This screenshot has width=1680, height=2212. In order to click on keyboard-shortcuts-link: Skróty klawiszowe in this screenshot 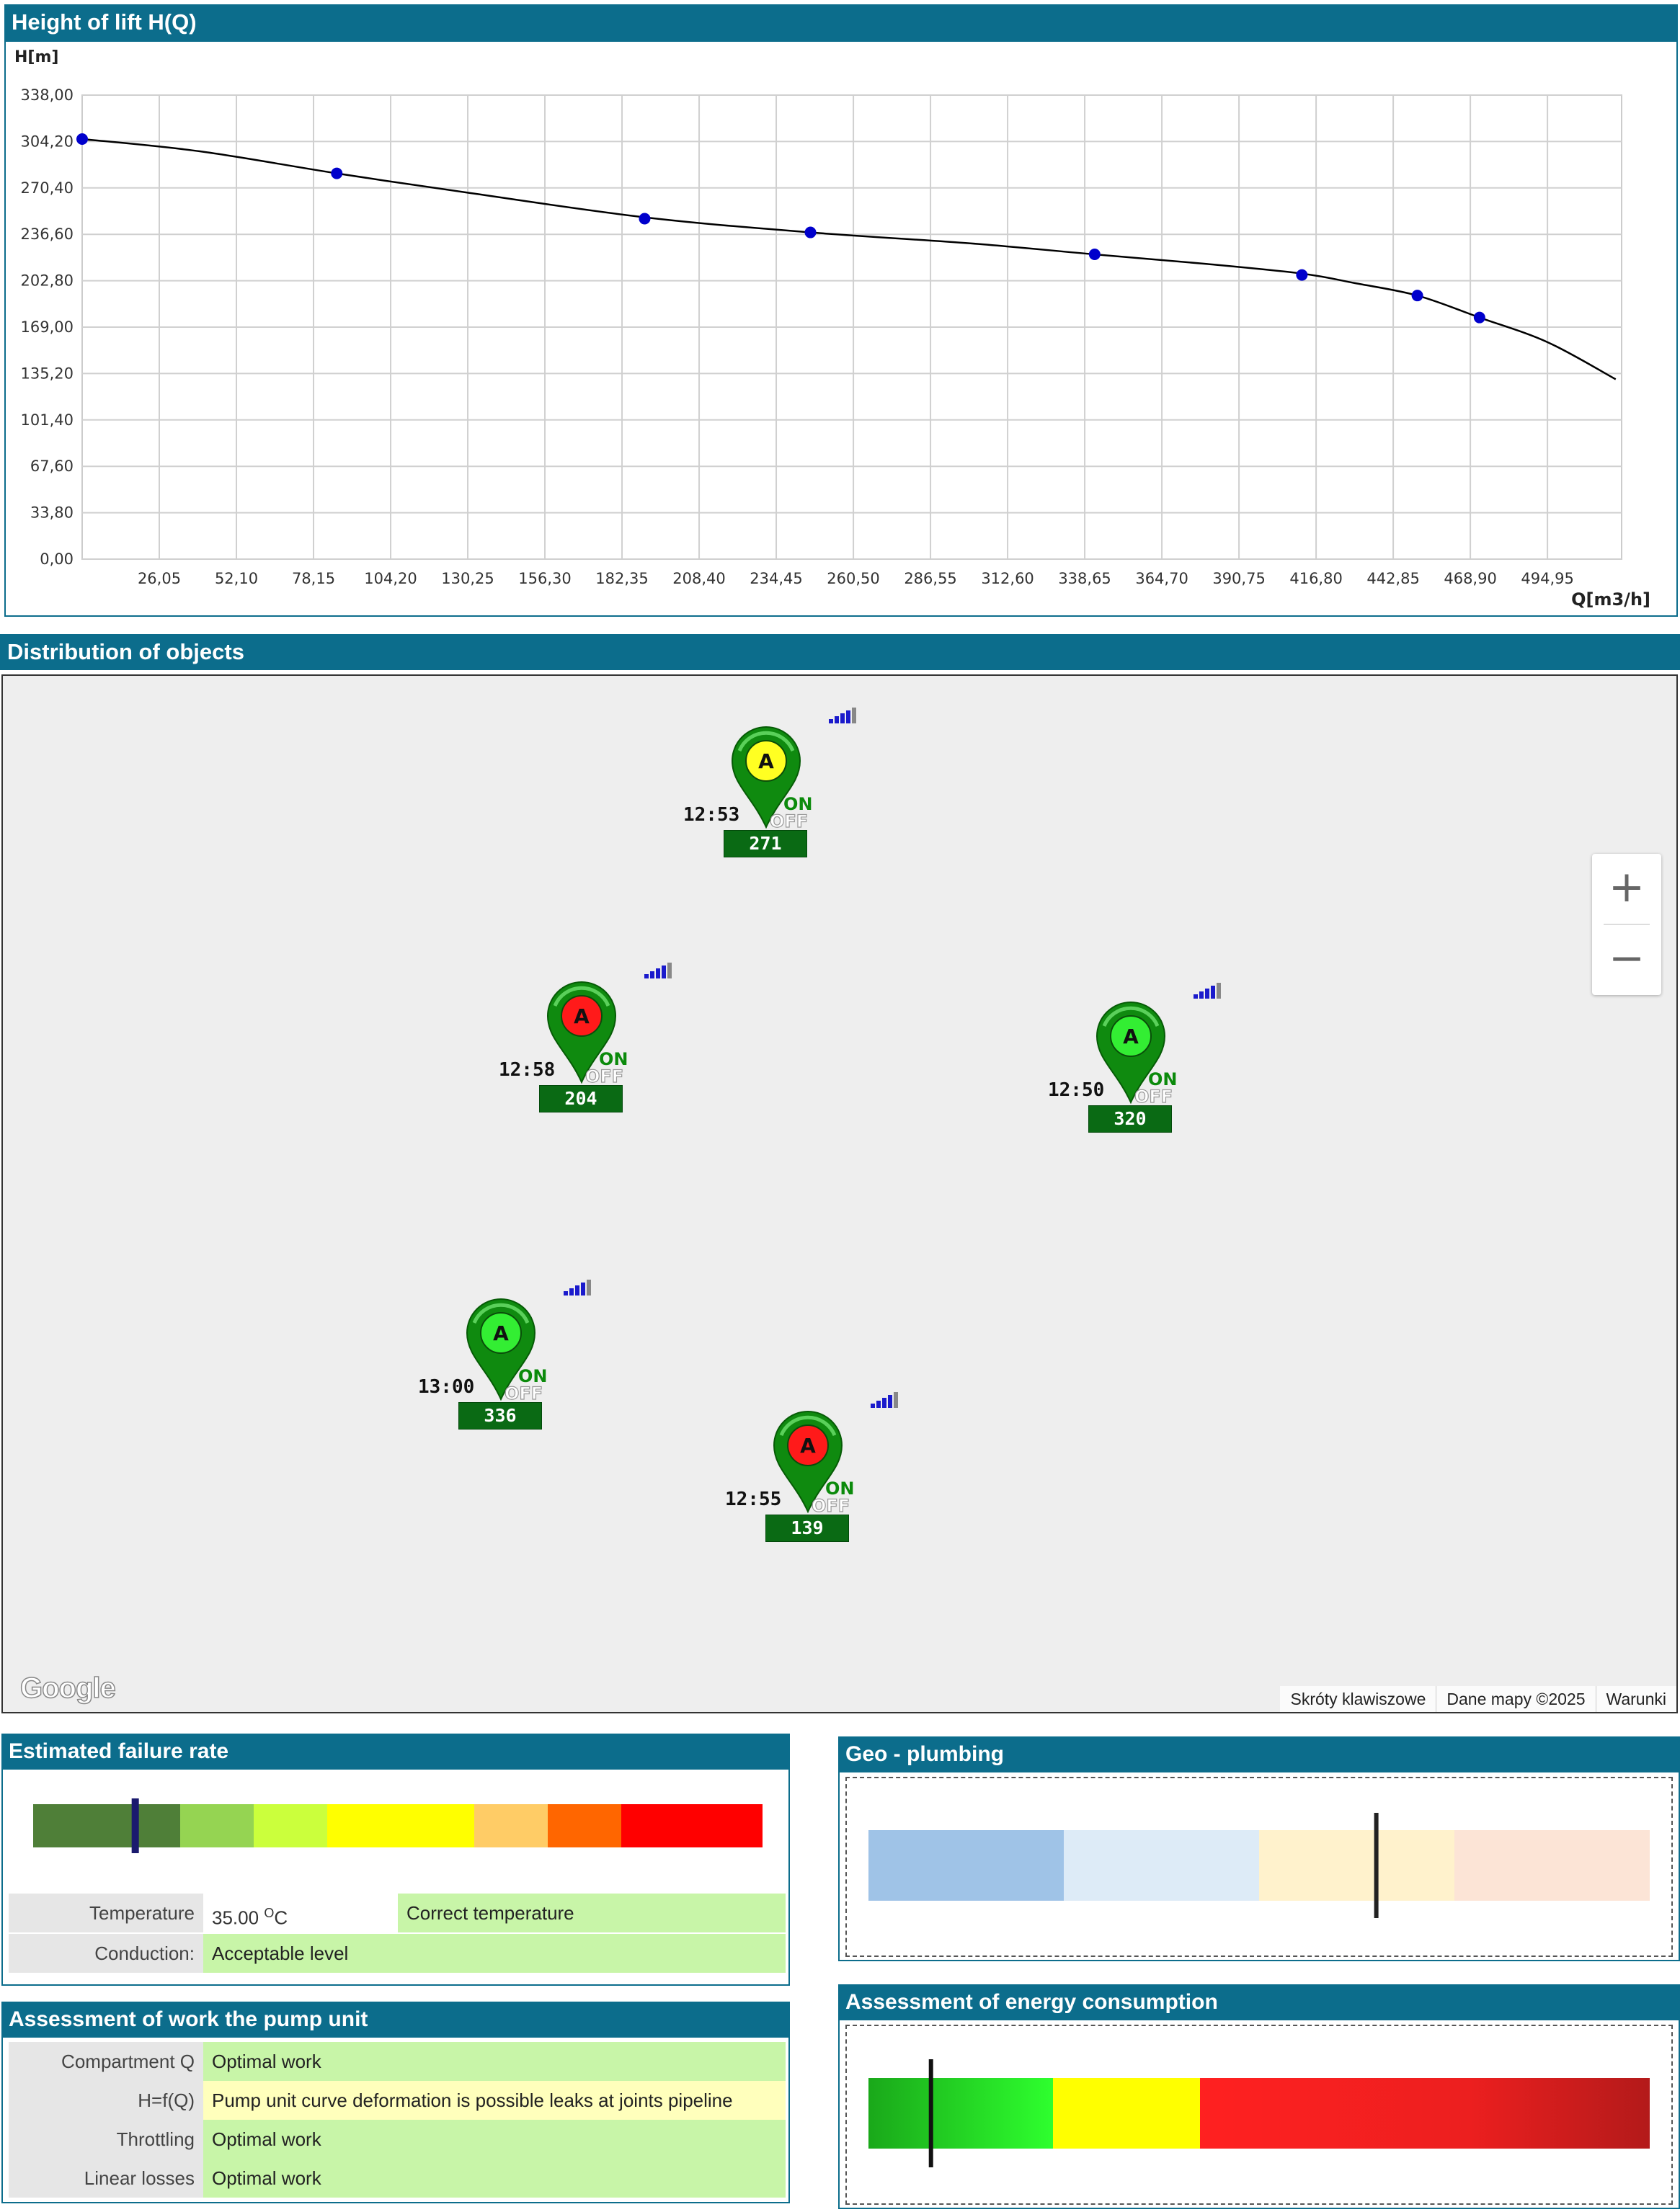, I will do `click(1358, 1699)`.